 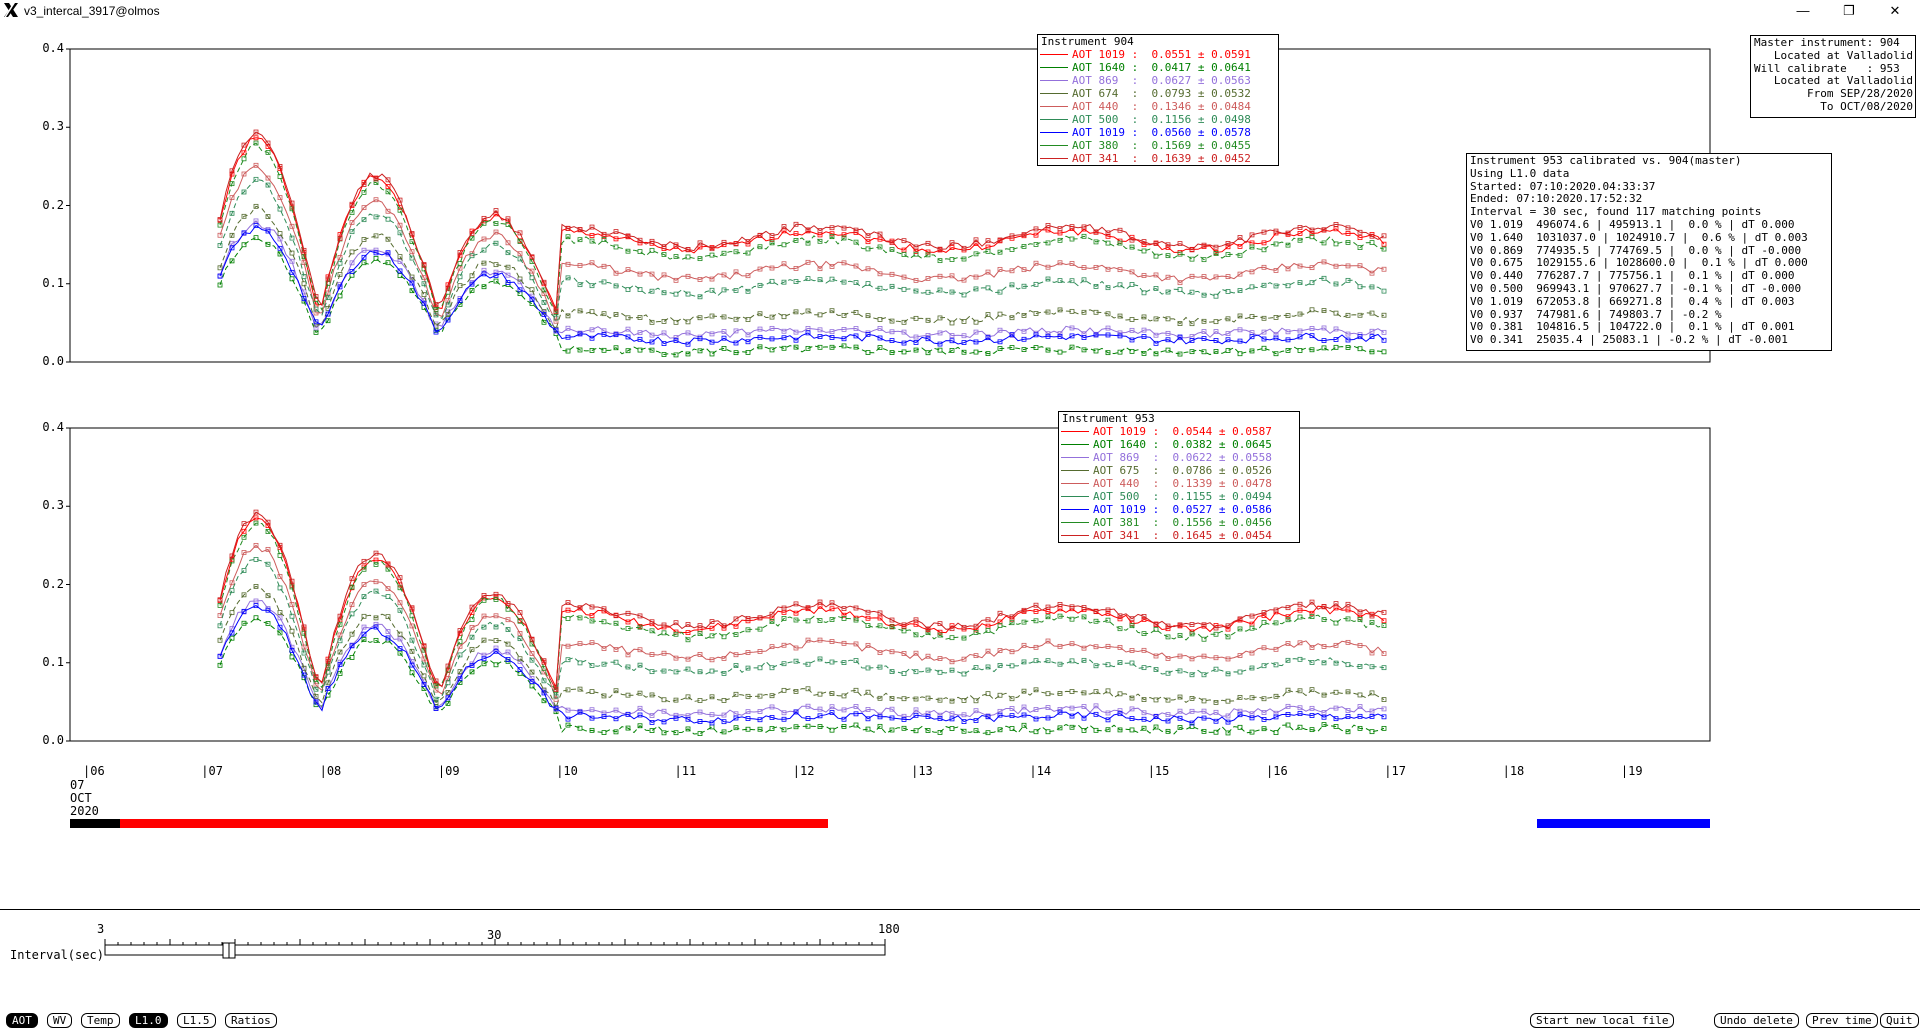 What do you see at coordinates (1756, 1020) in the screenshot?
I see `undo-delete-button: Undo delete` at bounding box center [1756, 1020].